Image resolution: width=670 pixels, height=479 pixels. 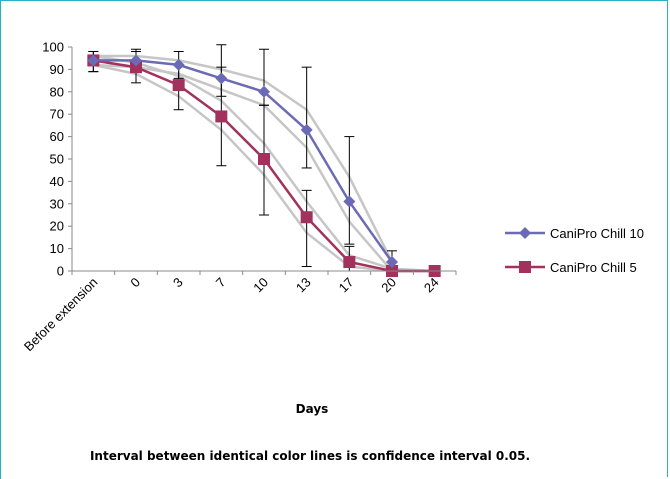 What do you see at coordinates (303, 285) in the screenshot?
I see `x-tick-label: 13` at bounding box center [303, 285].